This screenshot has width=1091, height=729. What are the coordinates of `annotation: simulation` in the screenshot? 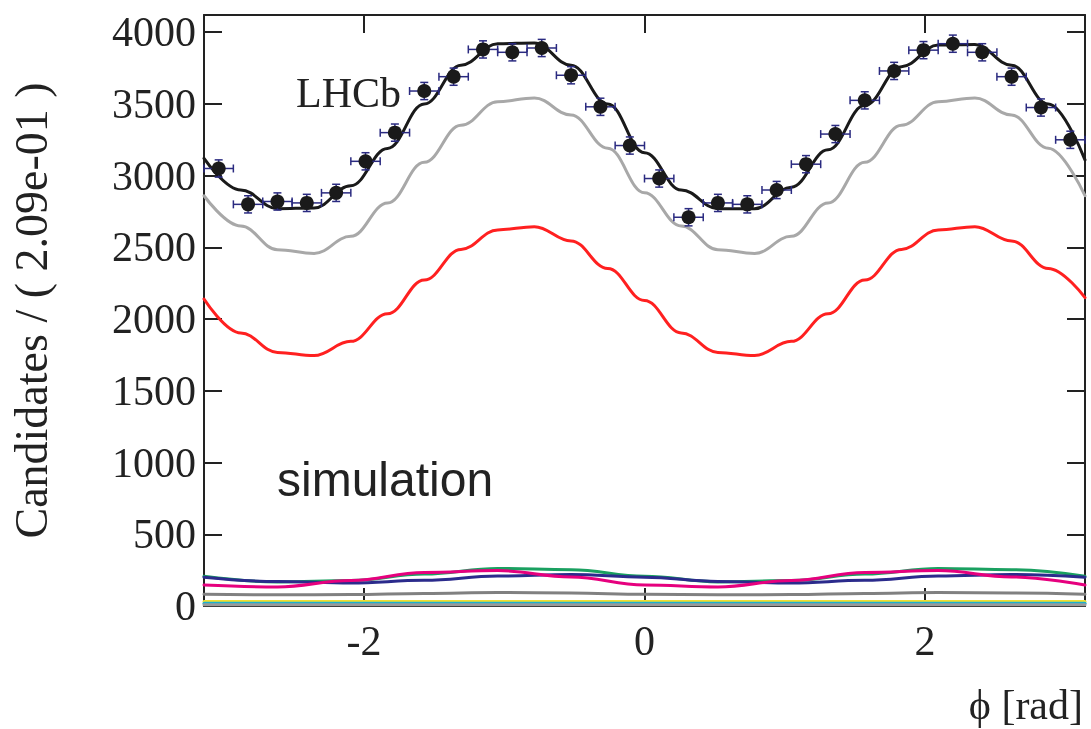 It's located at (385, 479).